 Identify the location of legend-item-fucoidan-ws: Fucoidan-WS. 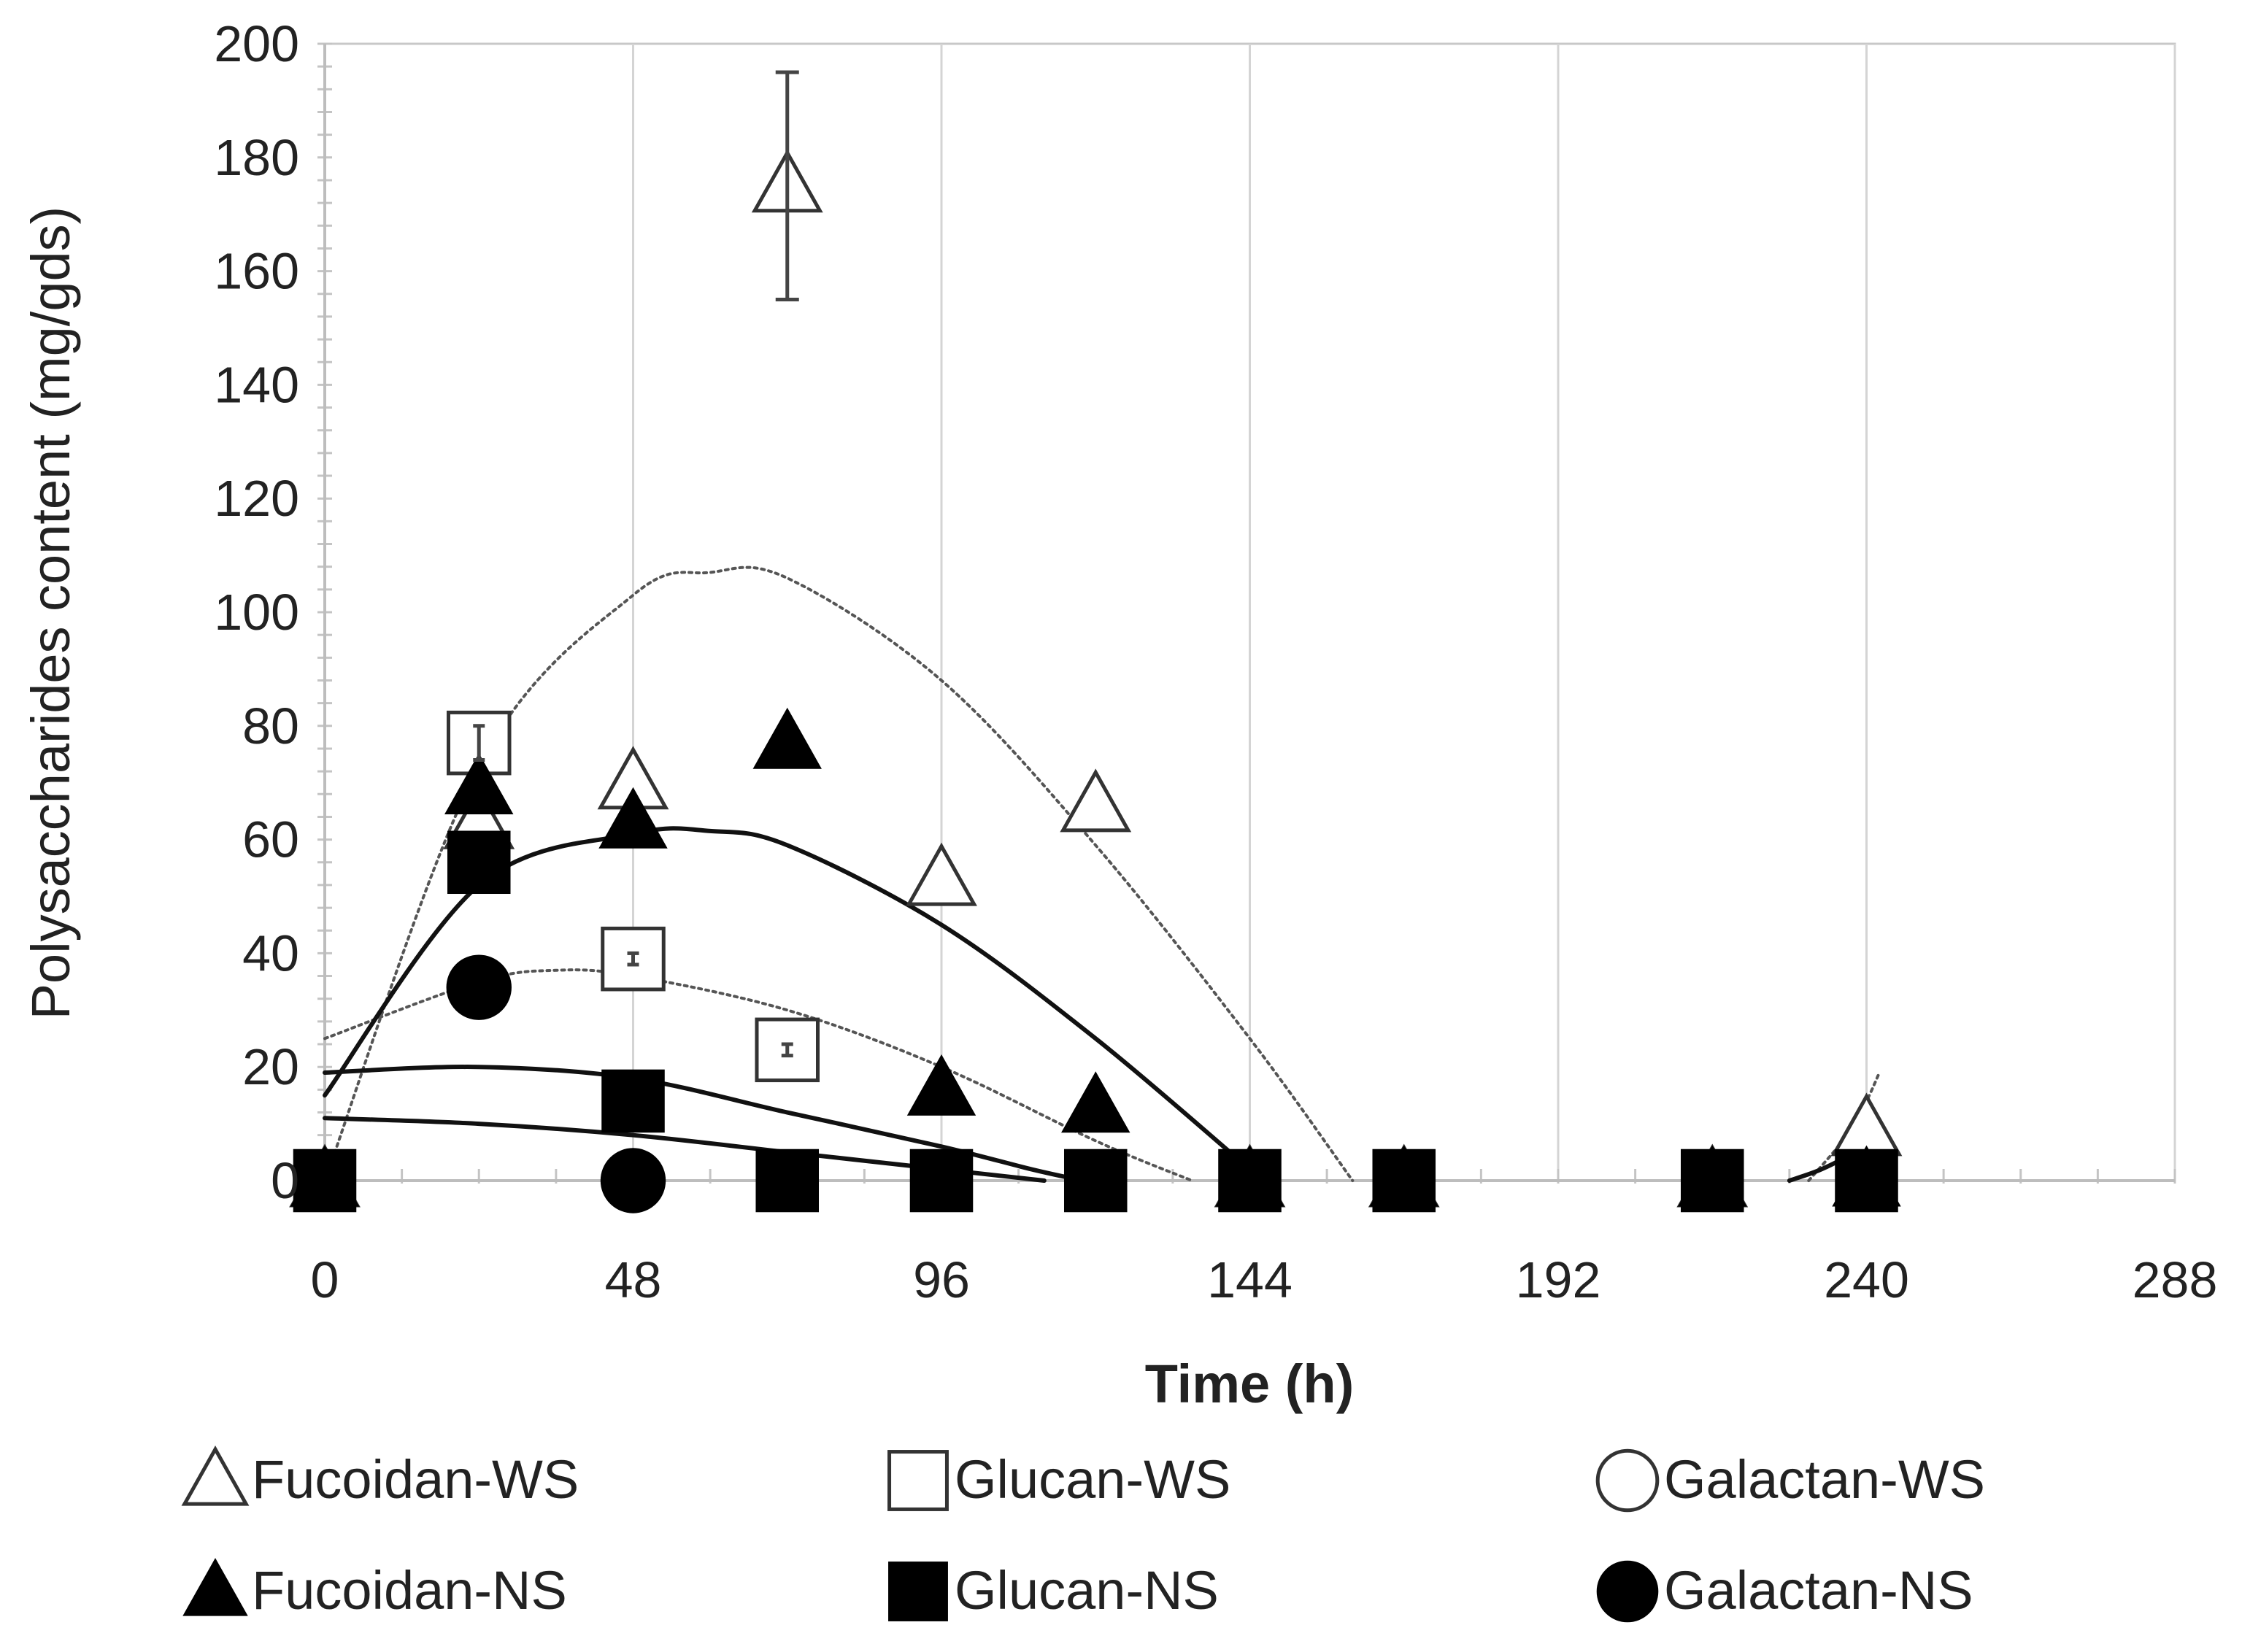
(380, 1478).